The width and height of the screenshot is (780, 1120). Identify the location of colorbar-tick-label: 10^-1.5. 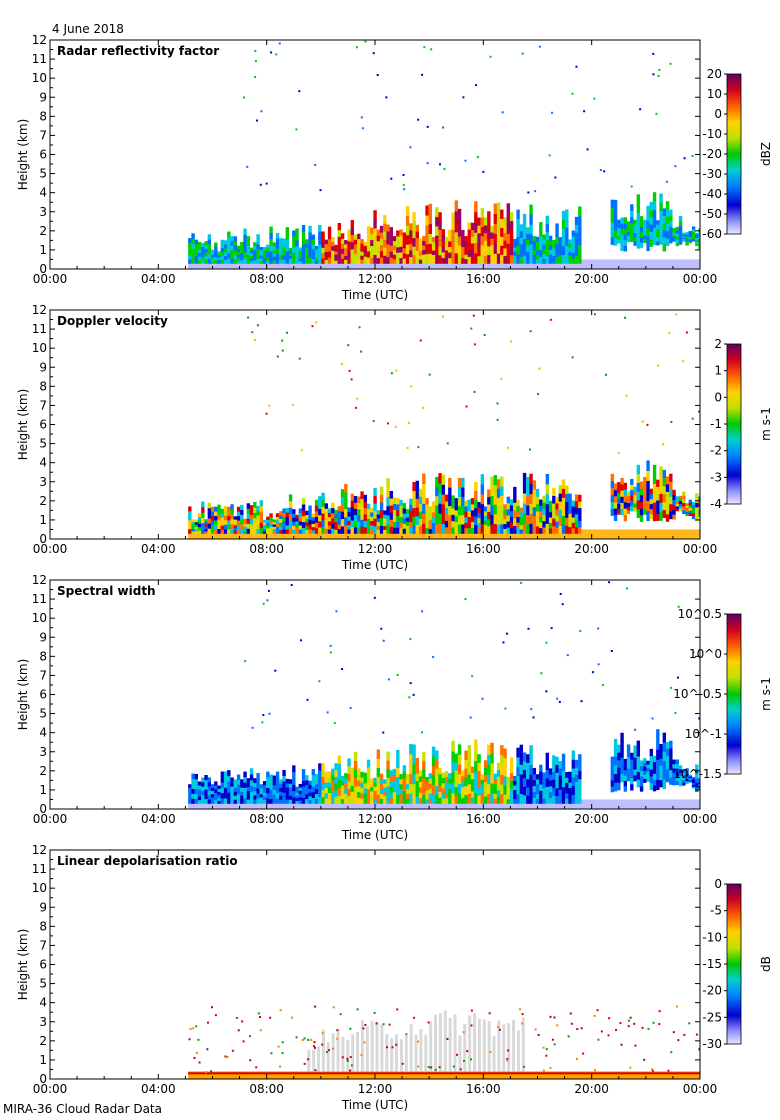
(697, 774).